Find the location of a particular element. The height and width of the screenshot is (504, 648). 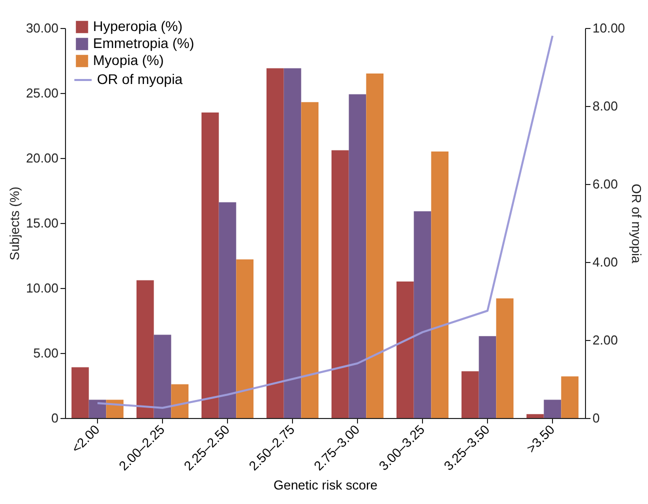

y2-tick-label: 10.00 is located at coordinates (609, 28).